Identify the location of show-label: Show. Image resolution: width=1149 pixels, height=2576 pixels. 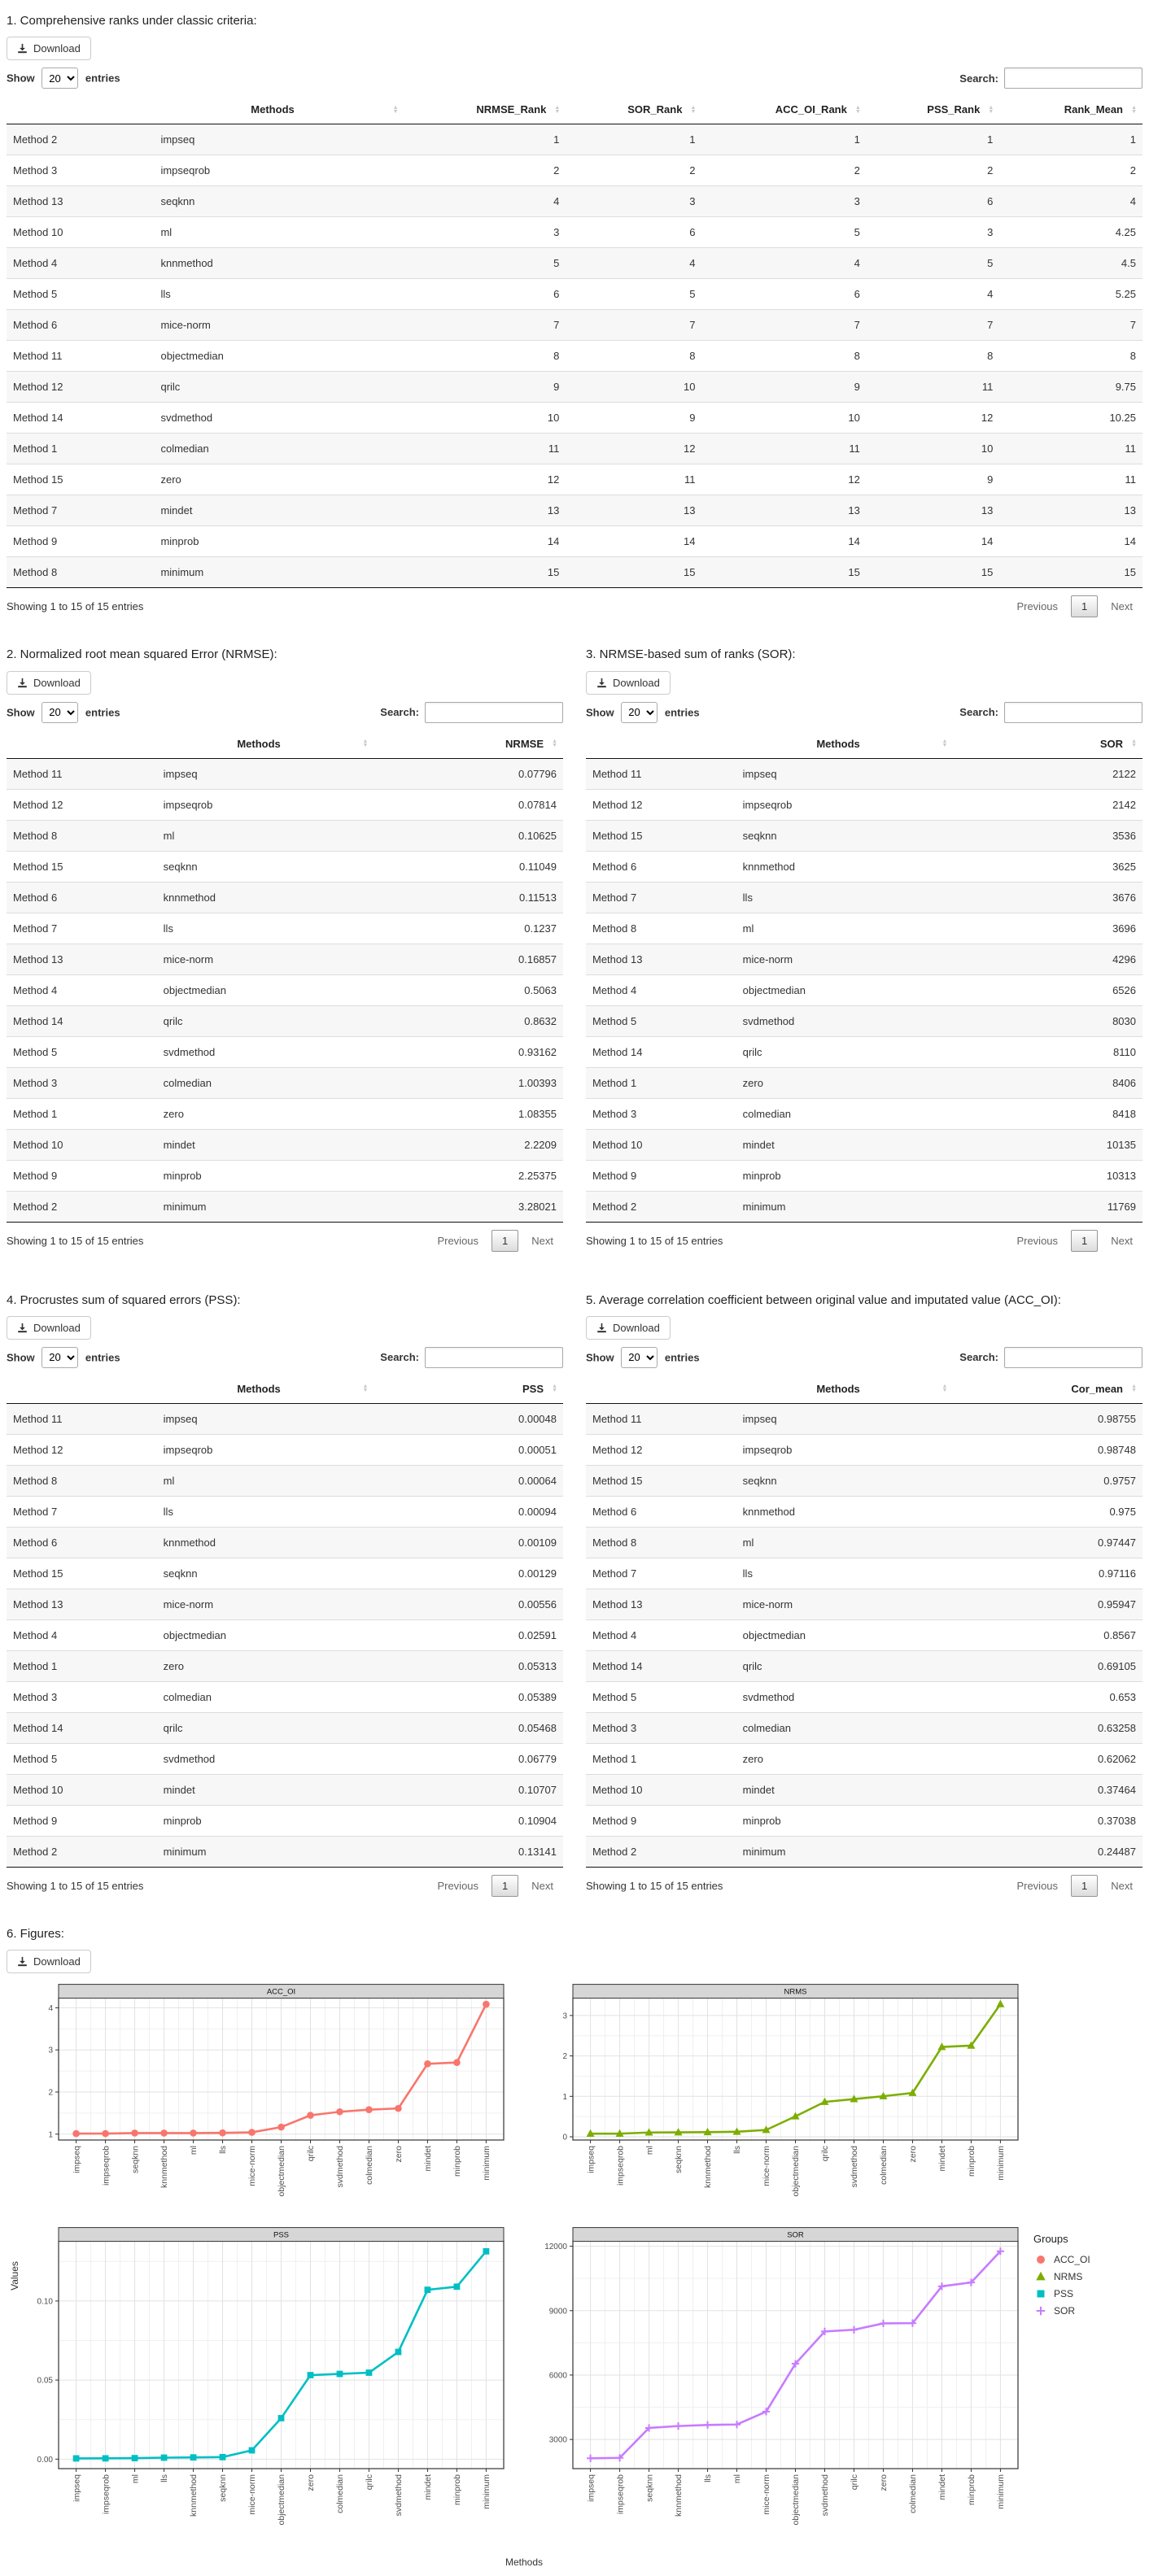
(21, 1357).